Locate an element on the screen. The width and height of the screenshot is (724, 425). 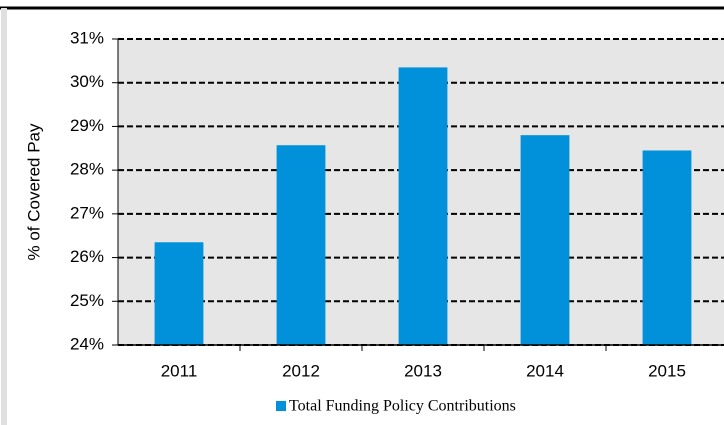
y-tick-label: 25% is located at coordinates (87, 300).